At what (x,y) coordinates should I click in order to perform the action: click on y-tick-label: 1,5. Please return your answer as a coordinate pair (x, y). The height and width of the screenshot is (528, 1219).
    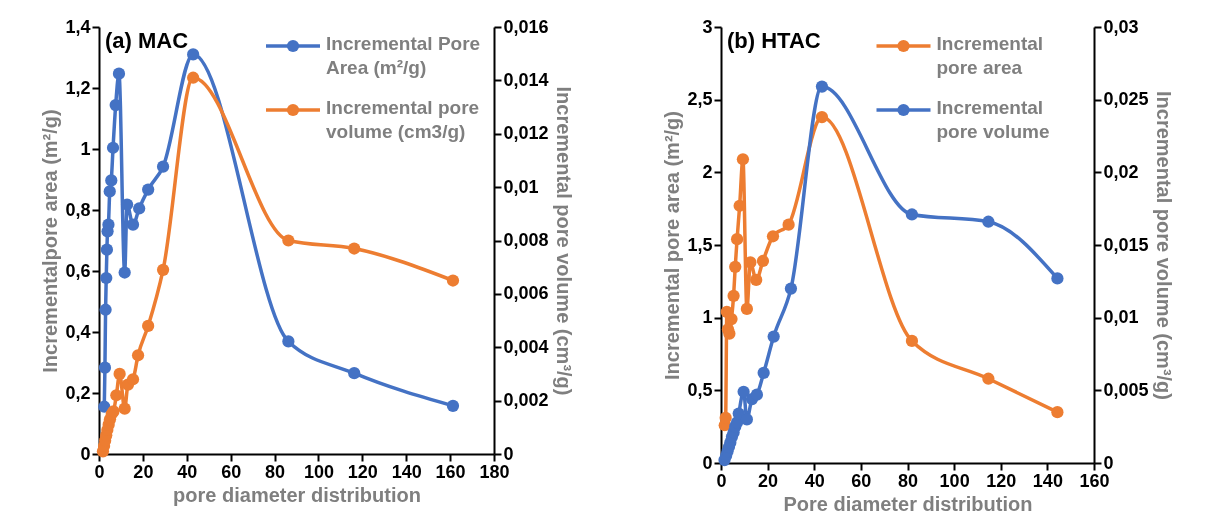
    Looking at the image, I should click on (700, 244).